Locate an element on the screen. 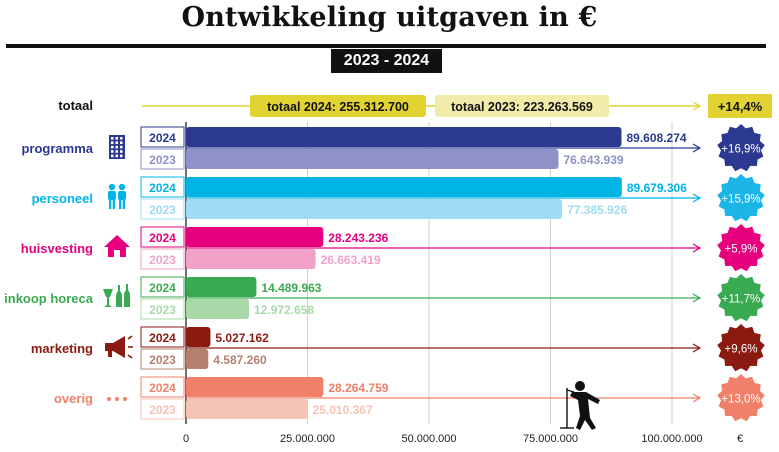  total-arrowhead is located at coordinates (697, 106).